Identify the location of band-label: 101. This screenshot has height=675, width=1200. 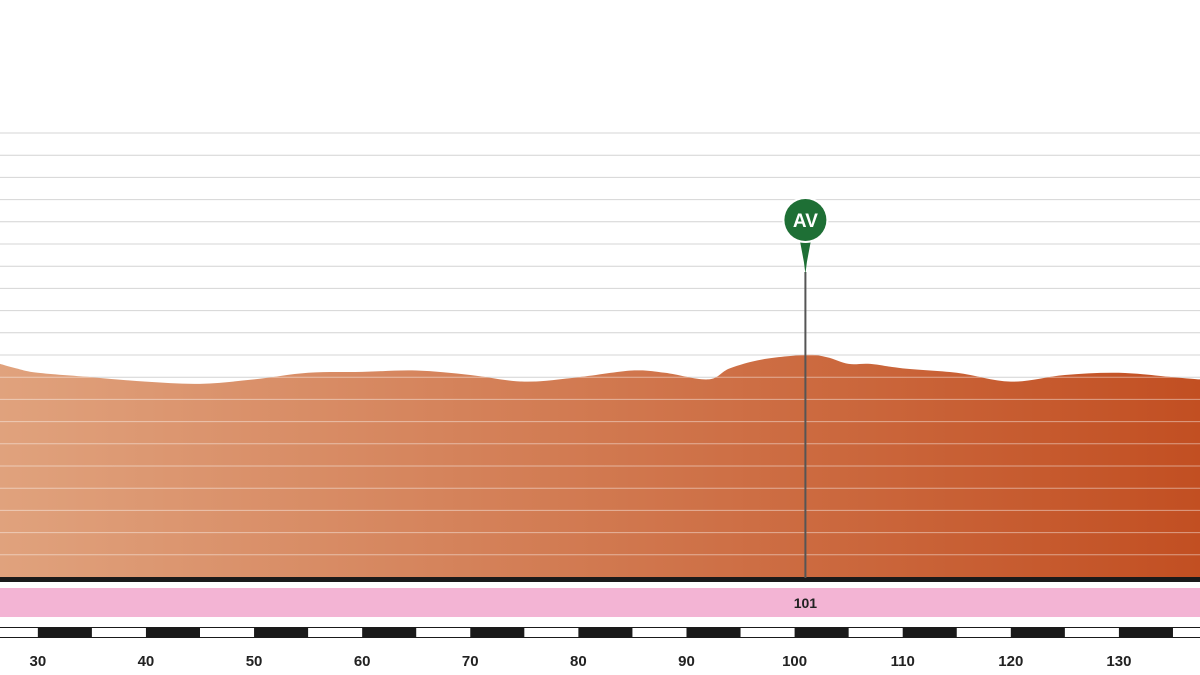
(806, 603).